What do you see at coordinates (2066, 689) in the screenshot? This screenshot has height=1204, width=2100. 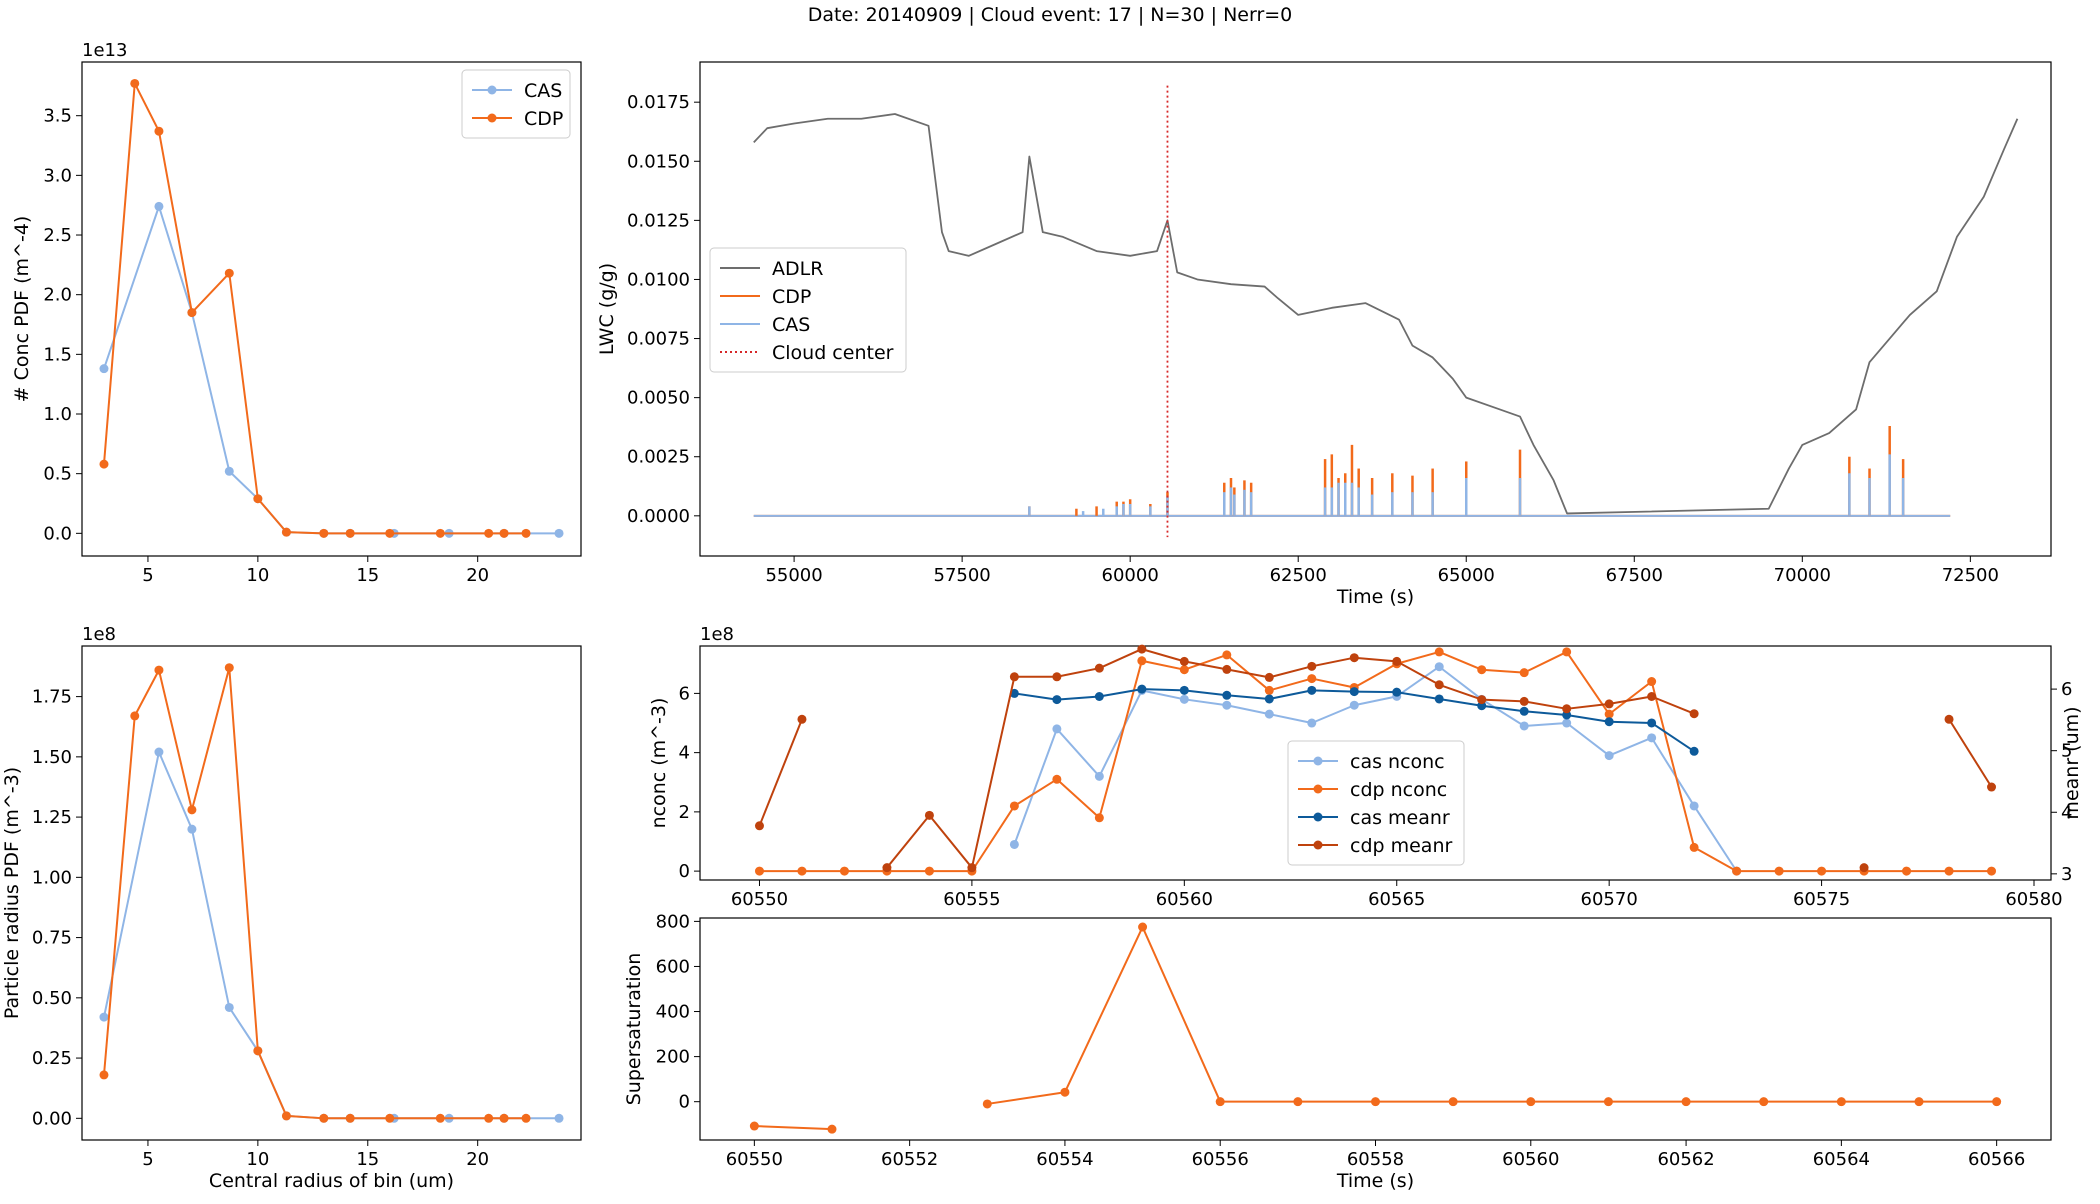 I see `right-tick-label: 6` at bounding box center [2066, 689].